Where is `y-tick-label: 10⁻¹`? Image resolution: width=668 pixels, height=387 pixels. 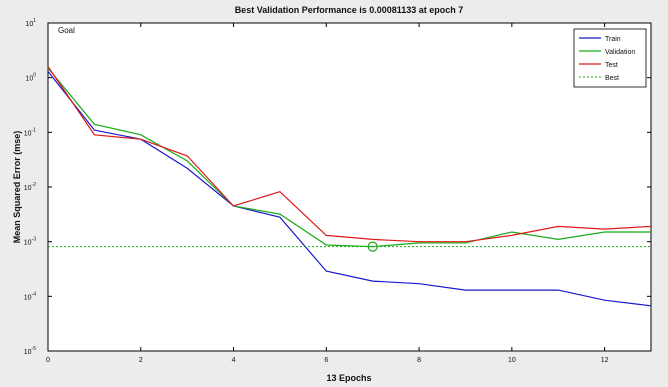 y-tick-label: 10⁻¹ is located at coordinates (30, 132).